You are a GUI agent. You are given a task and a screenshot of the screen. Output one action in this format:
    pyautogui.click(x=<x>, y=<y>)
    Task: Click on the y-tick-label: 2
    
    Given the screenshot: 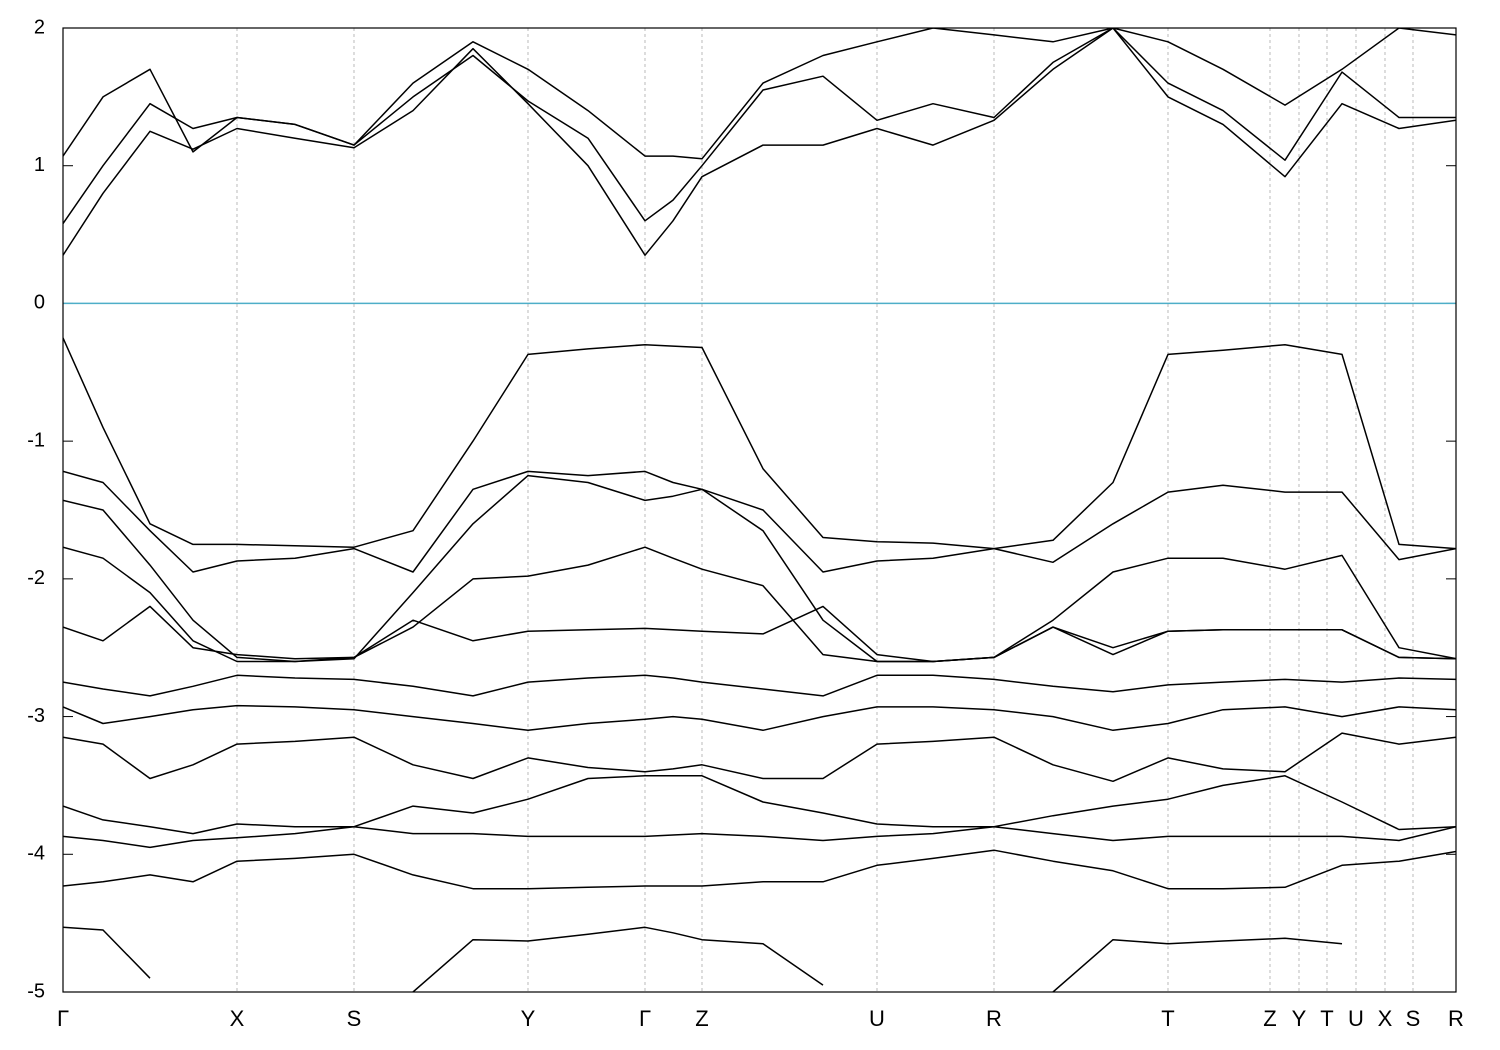 What is the action you would take?
    pyautogui.click(x=39, y=27)
    